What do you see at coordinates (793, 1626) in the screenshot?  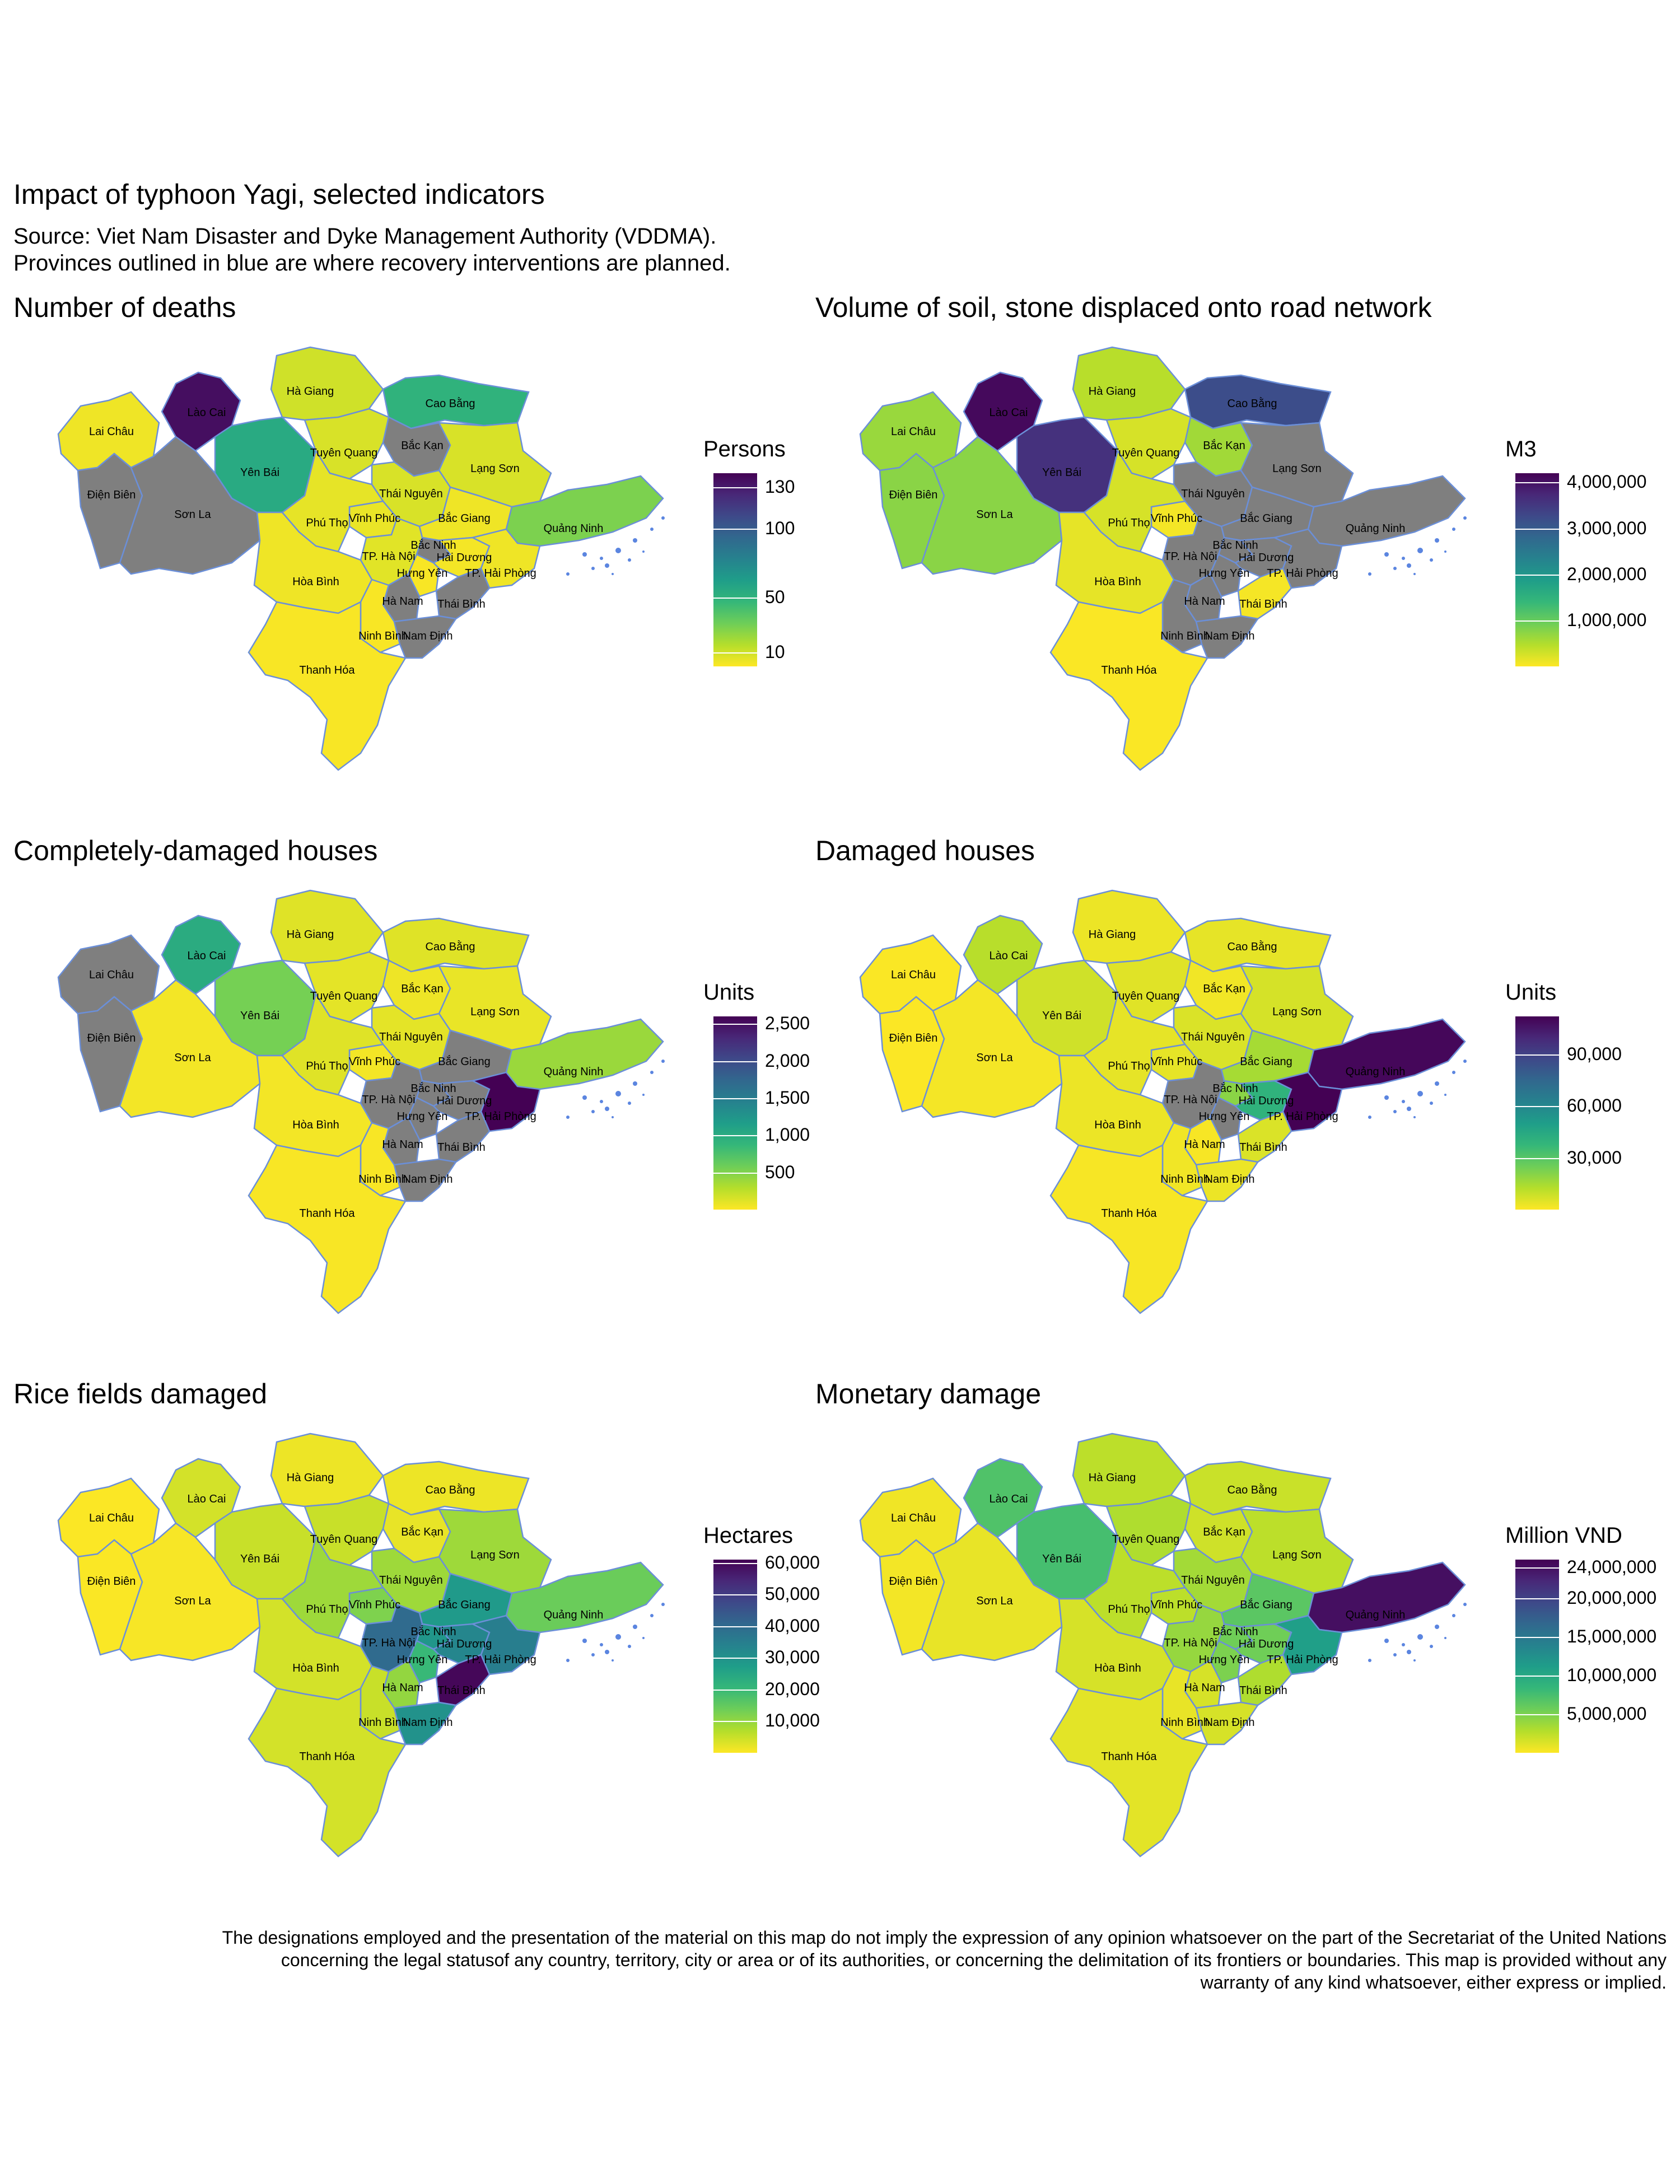 I see `legend-tick-label: 40,000` at bounding box center [793, 1626].